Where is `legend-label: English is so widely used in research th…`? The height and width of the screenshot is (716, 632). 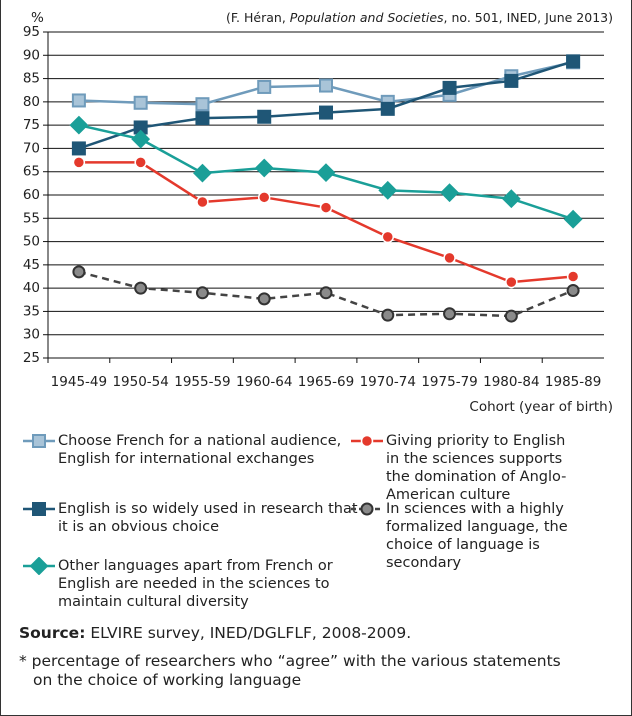
legend-label: English is so widely used in research th… is located at coordinates (208, 518).